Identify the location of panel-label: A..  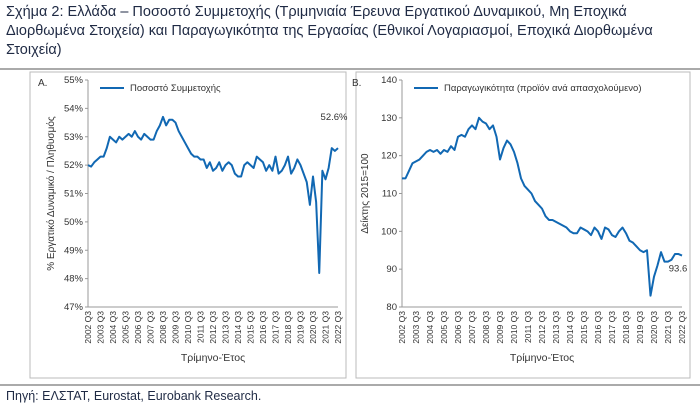
(42, 83).